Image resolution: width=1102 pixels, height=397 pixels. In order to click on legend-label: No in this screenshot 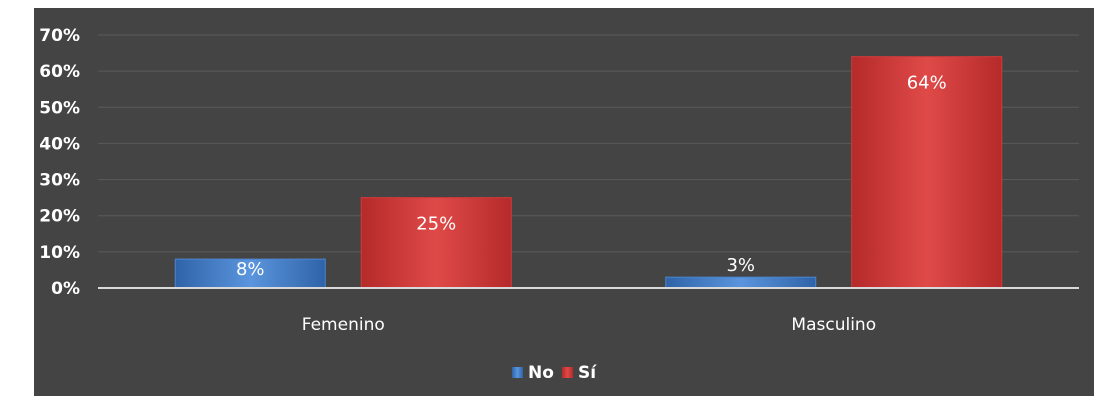, I will do `click(541, 373)`.